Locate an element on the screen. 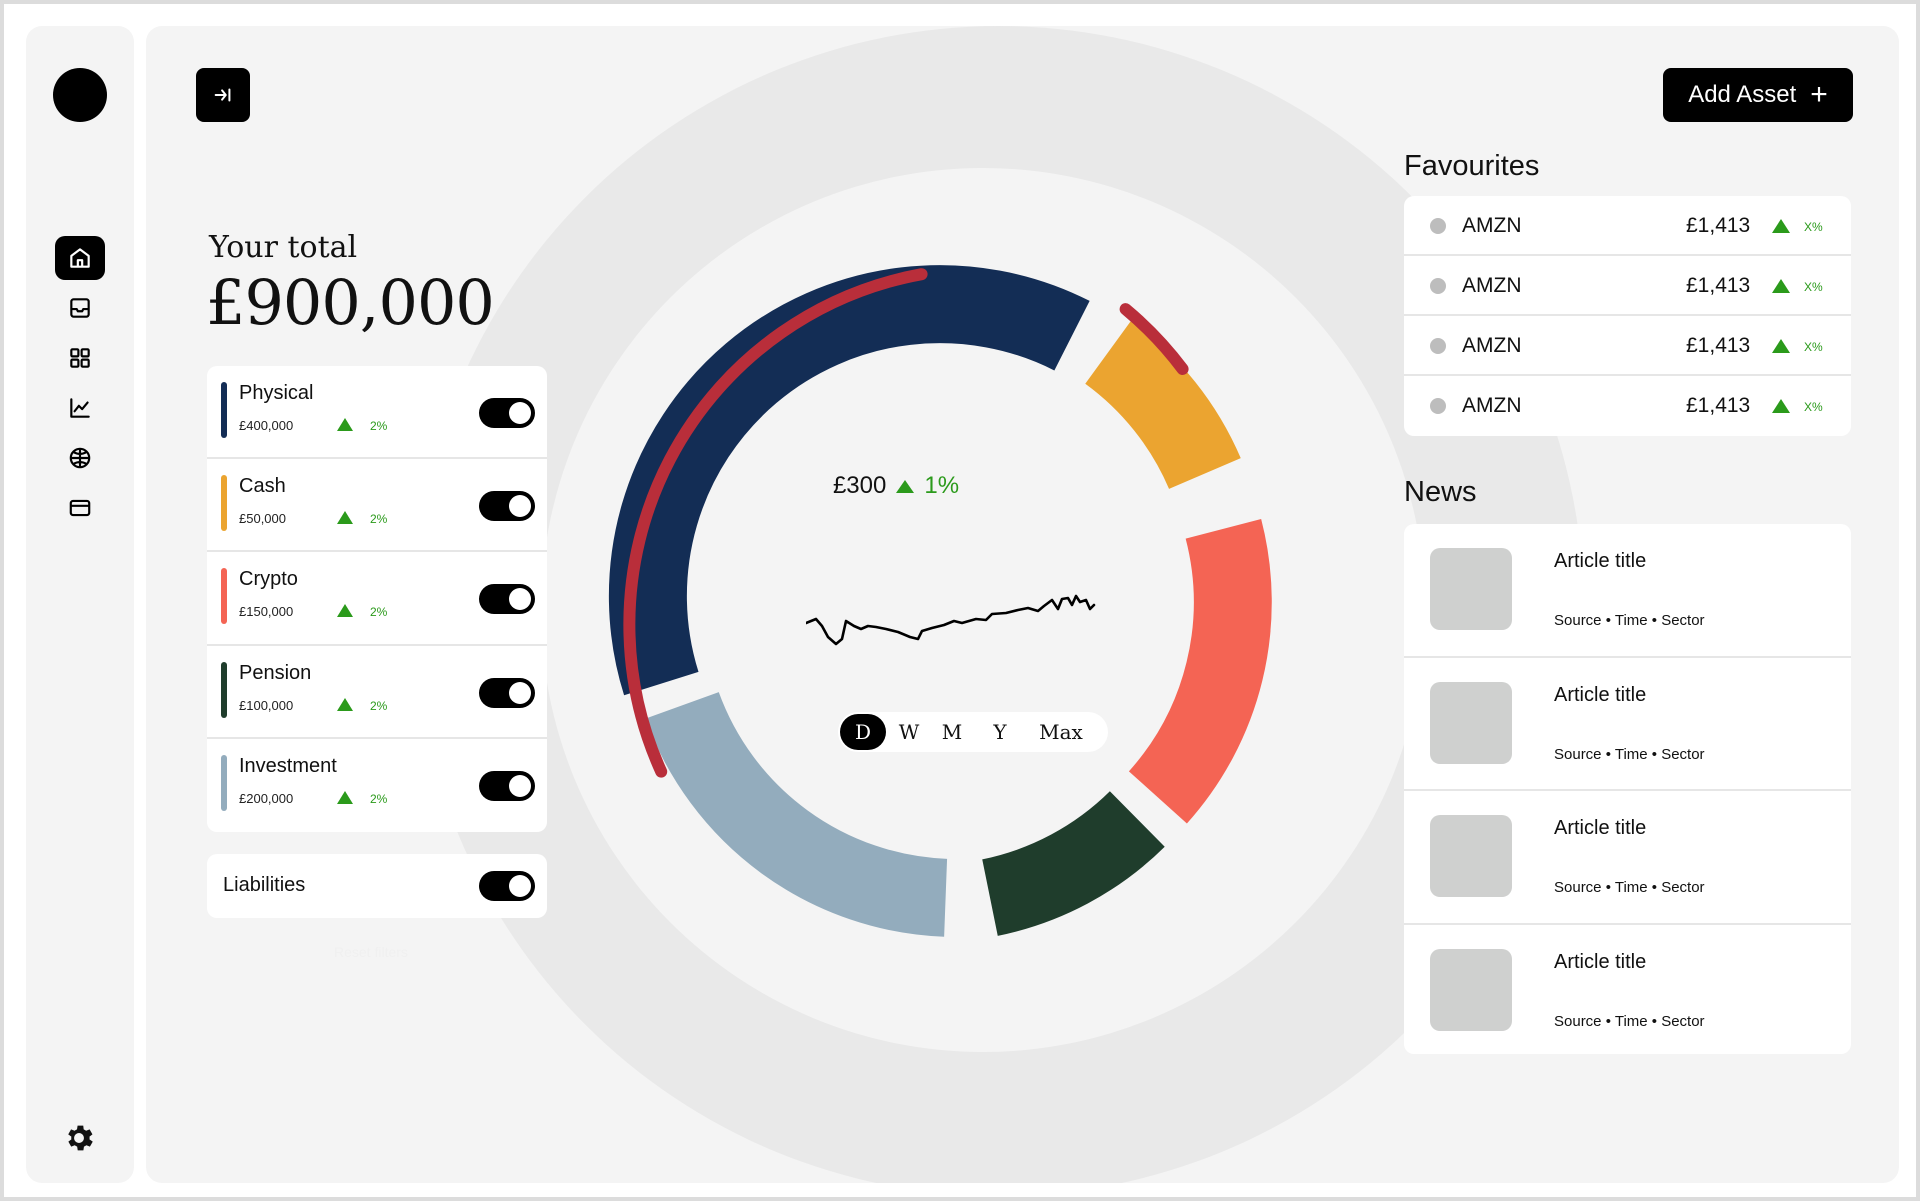  asset-name: Physical is located at coordinates (276, 393).